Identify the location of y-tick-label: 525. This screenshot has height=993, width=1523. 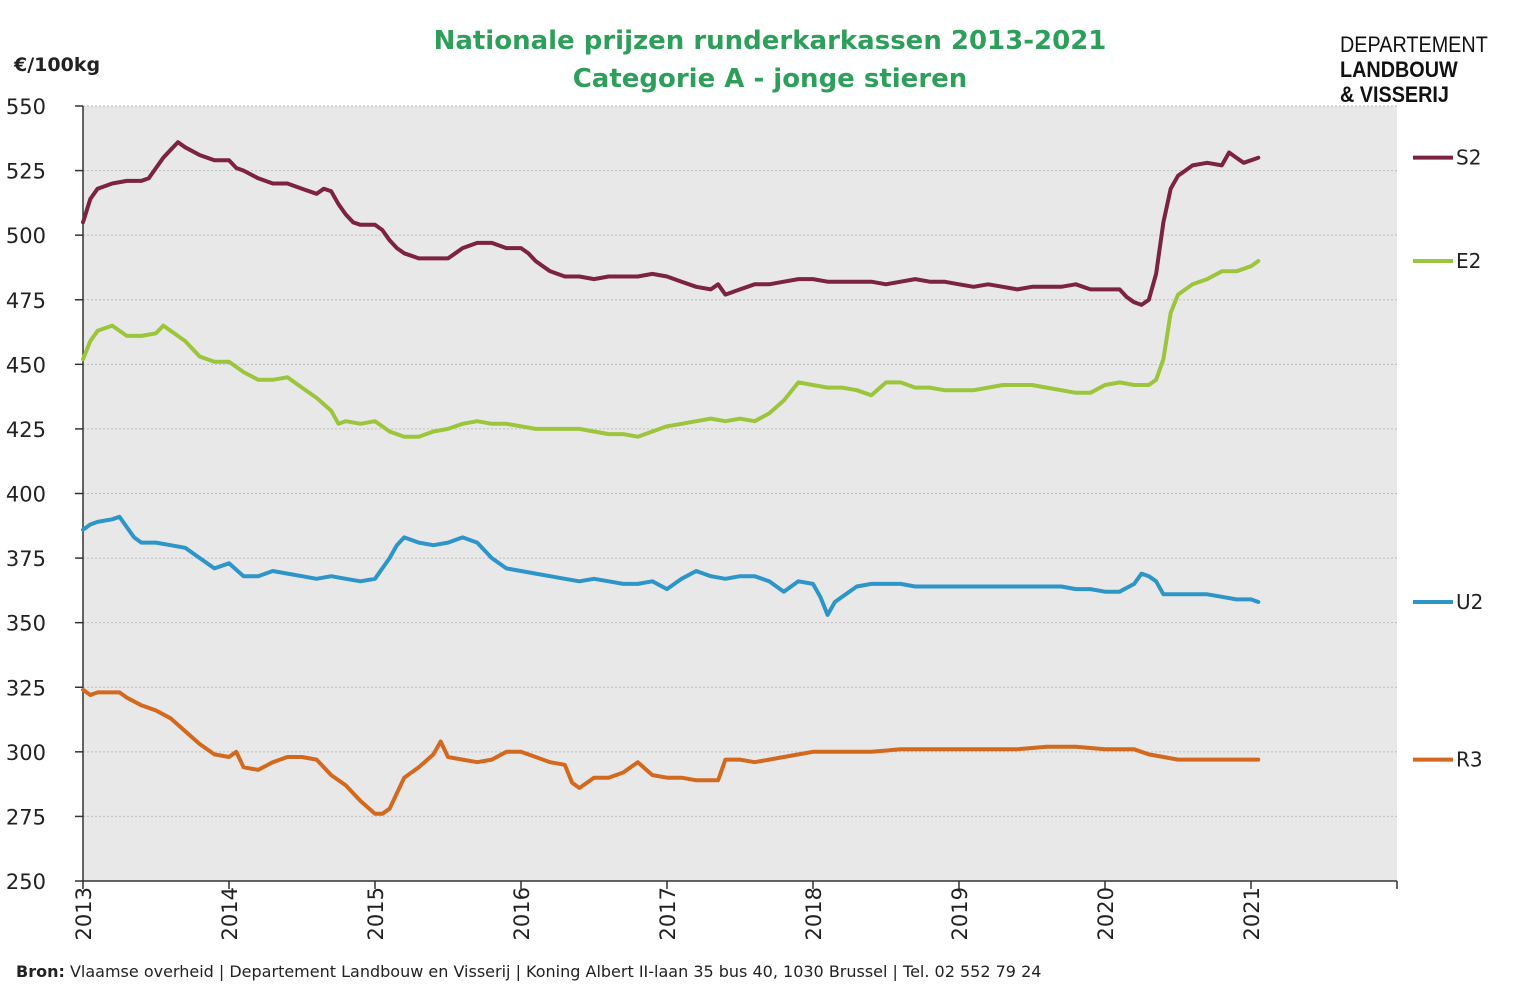
(26, 172).